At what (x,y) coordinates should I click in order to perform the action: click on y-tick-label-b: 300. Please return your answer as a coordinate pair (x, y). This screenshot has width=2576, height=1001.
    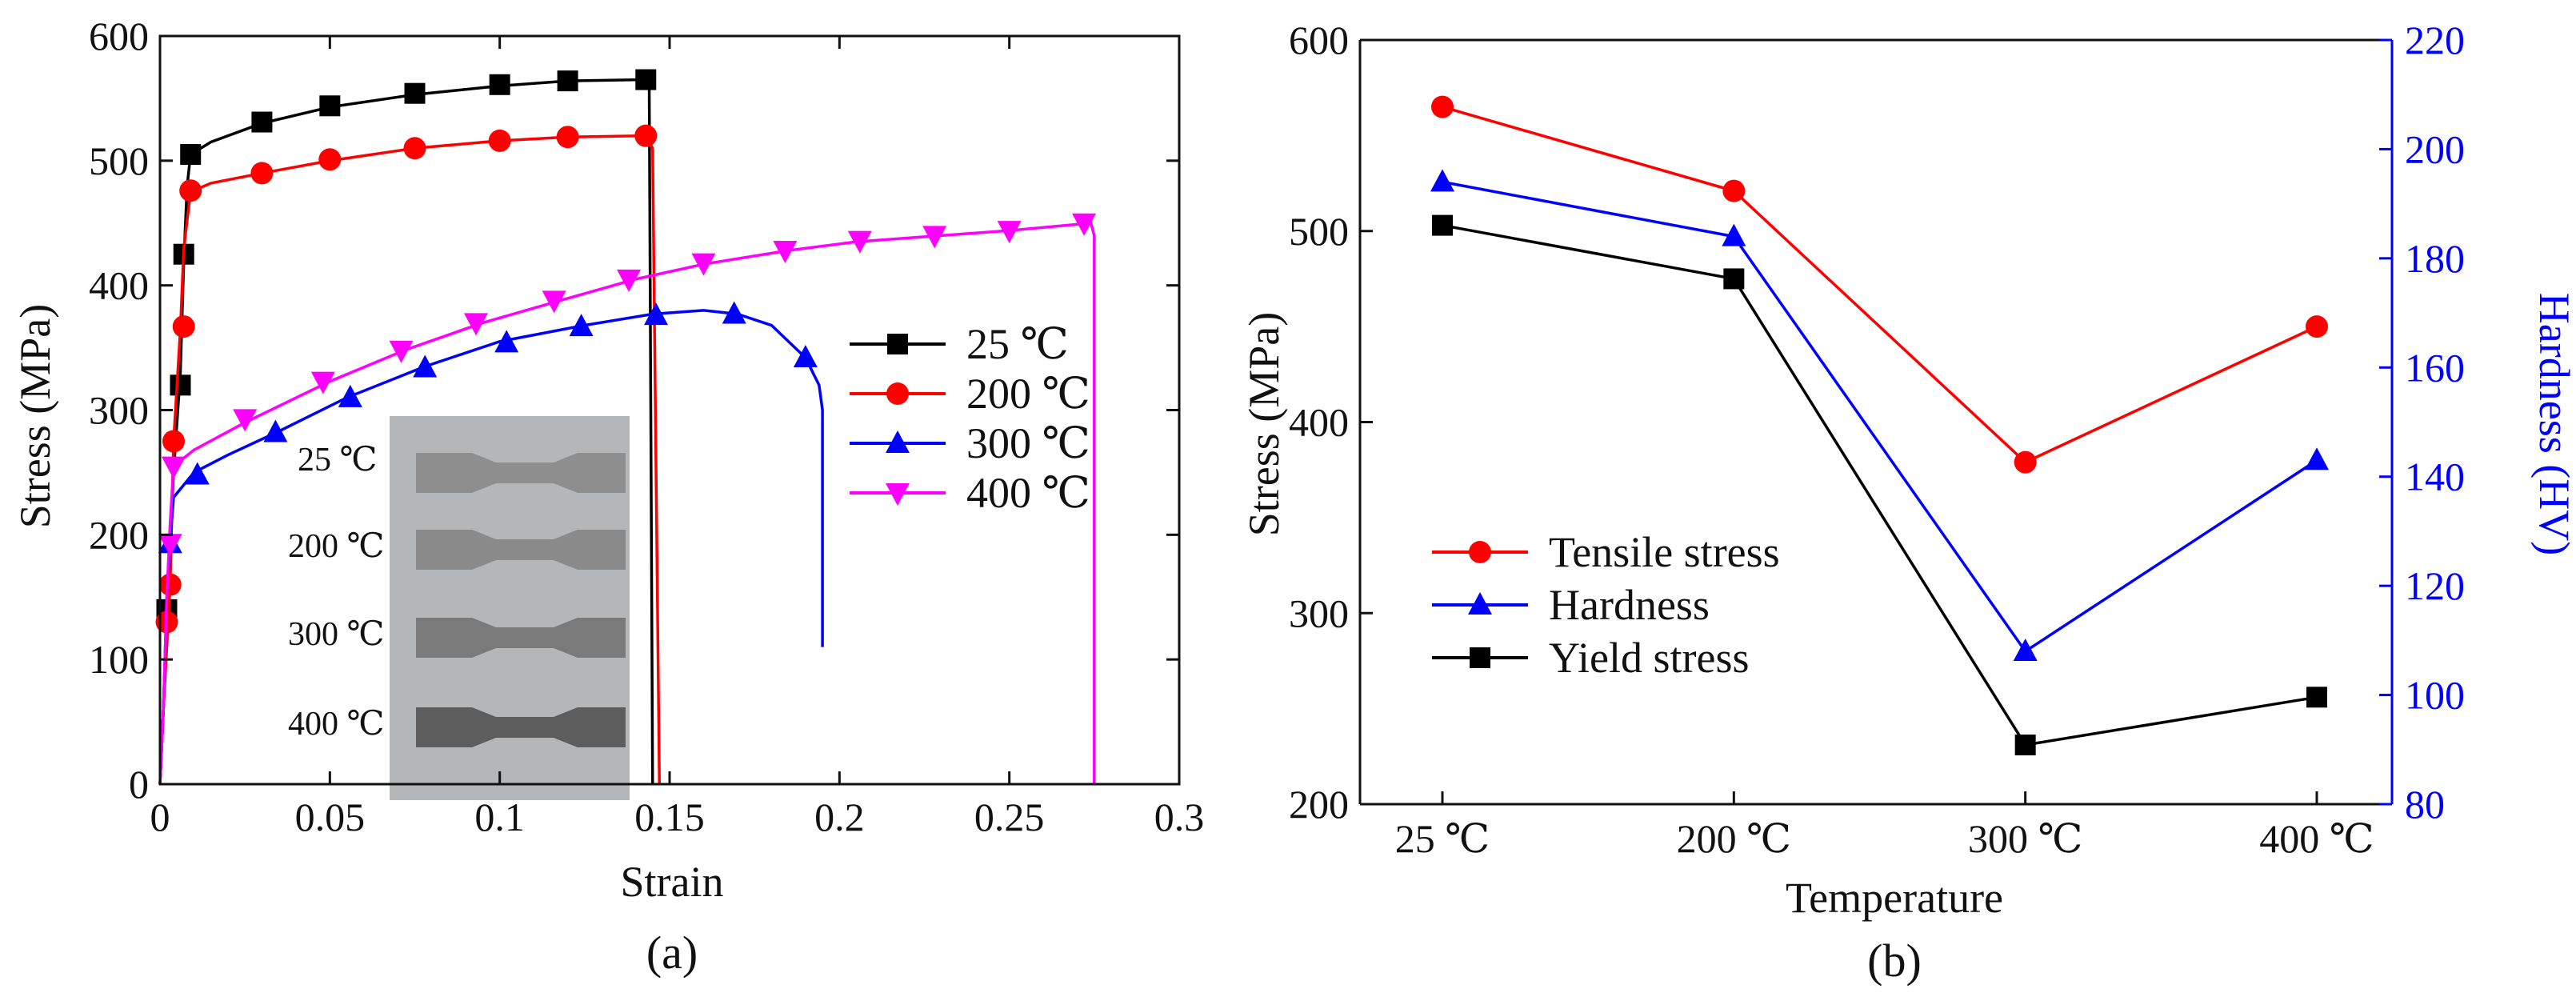
    Looking at the image, I should click on (1319, 613).